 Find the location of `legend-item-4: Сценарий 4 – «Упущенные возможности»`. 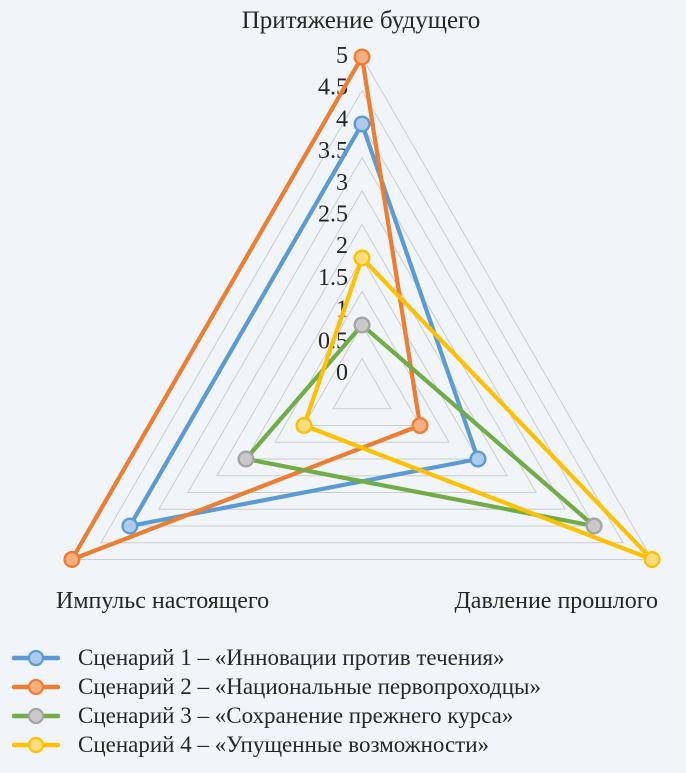

legend-item-4: Сценарий 4 – «Упущенные возможности» is located at coordinates (349, 744).